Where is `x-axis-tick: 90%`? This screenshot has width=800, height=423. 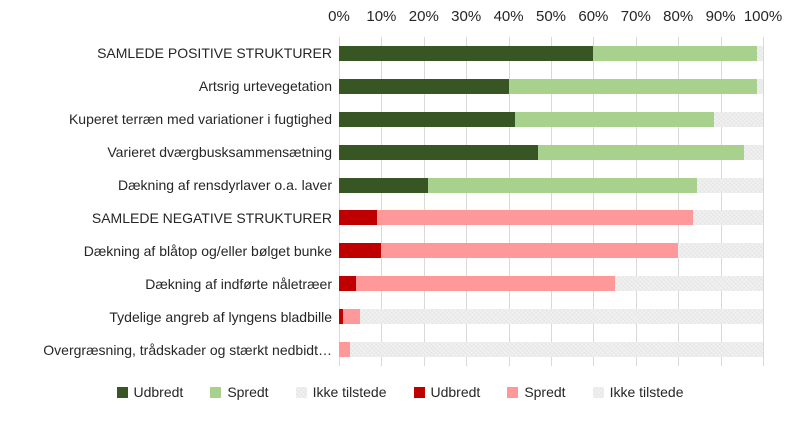 x-axis-tick: 90% is located at coordinates (720, 16).